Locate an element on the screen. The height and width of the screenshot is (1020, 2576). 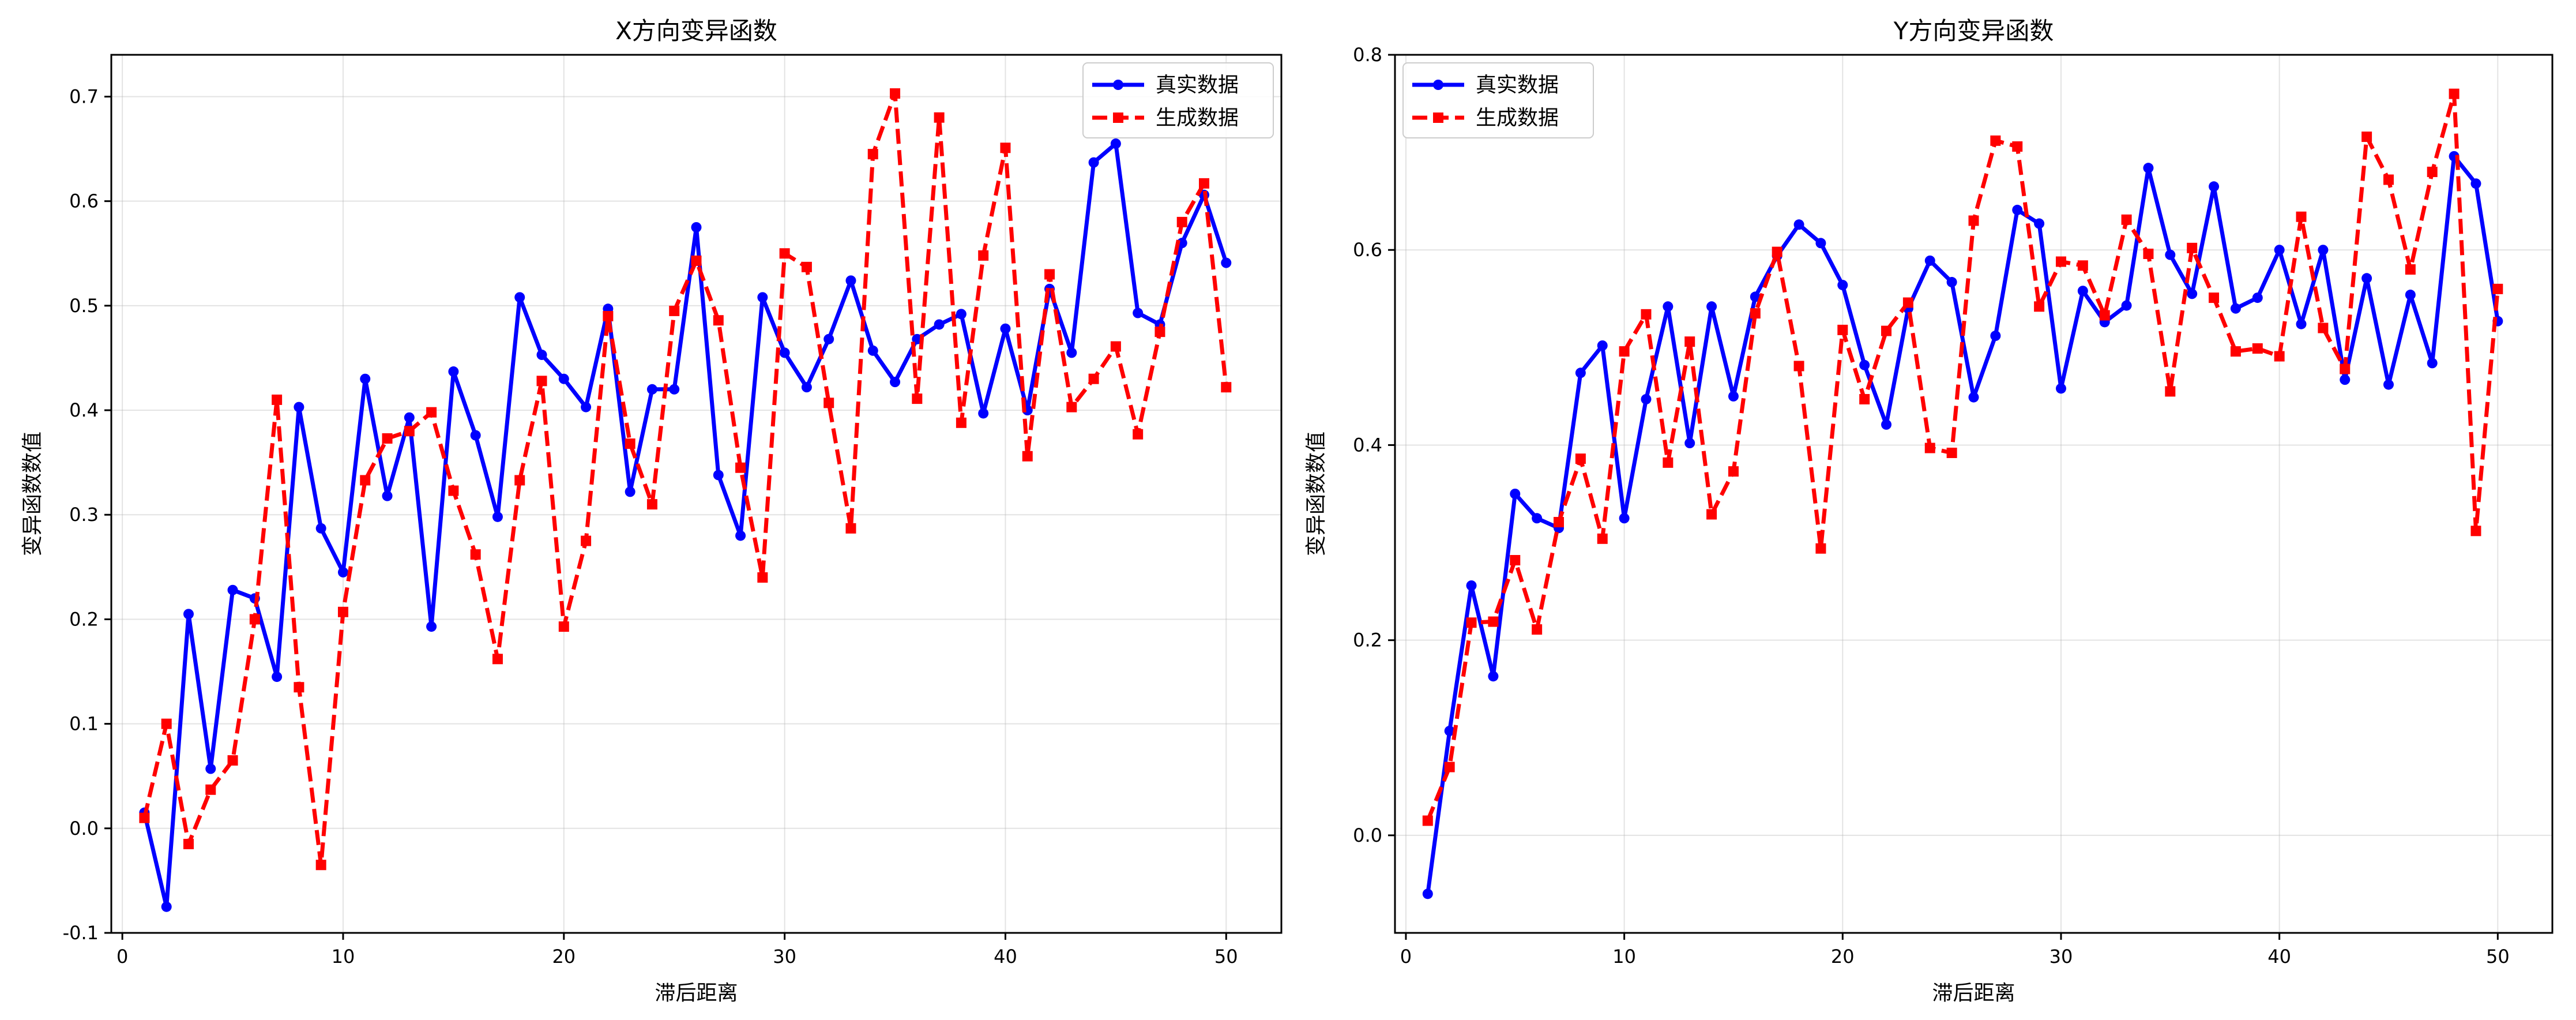
y-axis-label: 变异函数数值 is located at coordinates (32, 494).